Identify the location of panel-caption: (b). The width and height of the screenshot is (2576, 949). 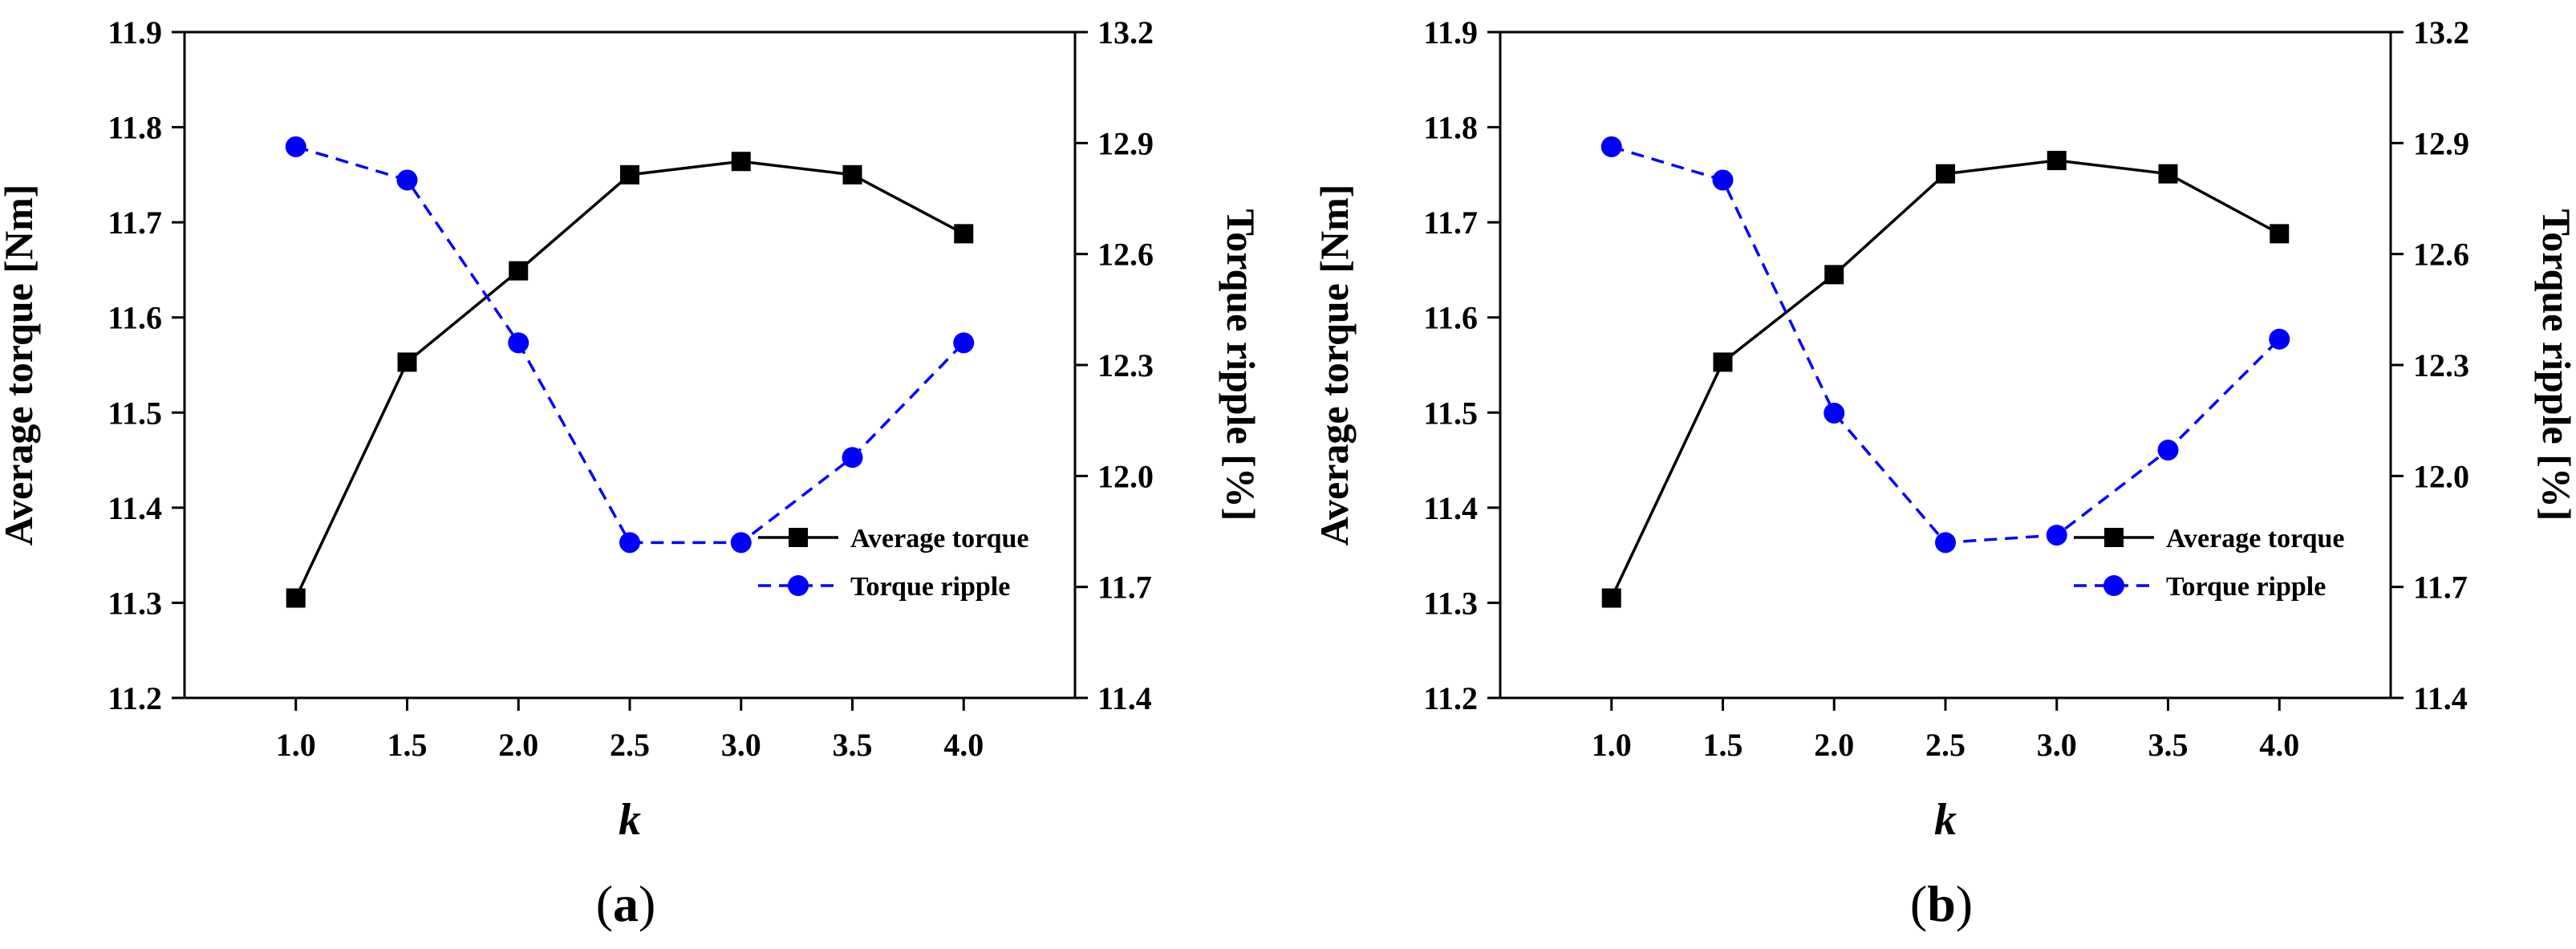
(1941, 903).